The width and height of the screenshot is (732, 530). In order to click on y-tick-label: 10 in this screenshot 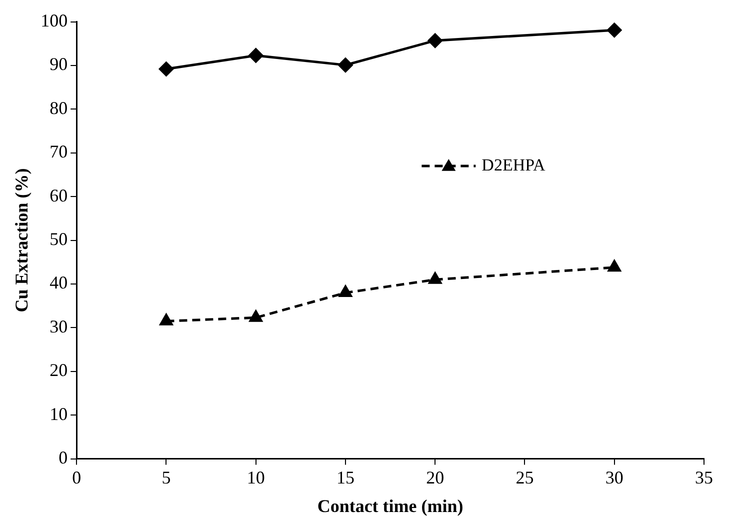, I will do `click(59, 414)`.